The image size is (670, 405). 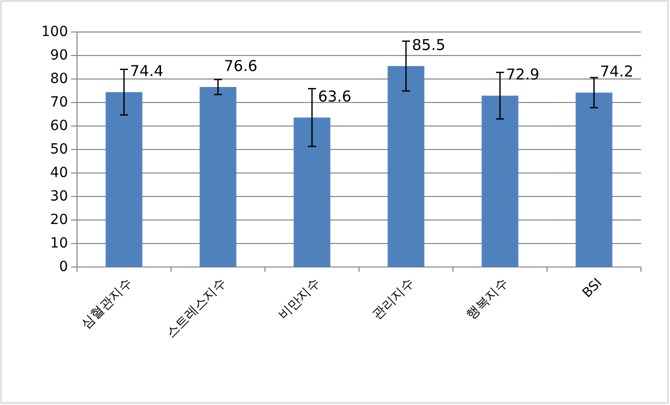 I want to click on y-tick-label: 90, so click(x=59, y=56).